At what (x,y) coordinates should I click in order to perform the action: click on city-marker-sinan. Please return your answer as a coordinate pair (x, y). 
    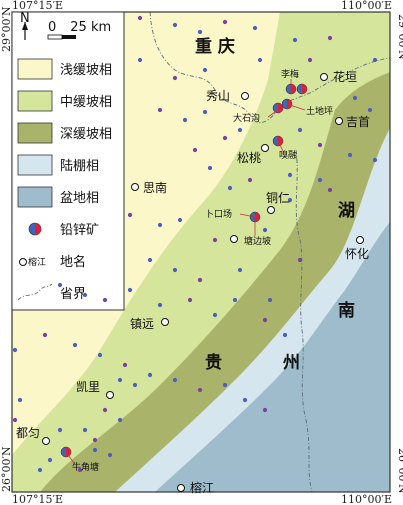
    Looking at the image, I should click on (135, 187).